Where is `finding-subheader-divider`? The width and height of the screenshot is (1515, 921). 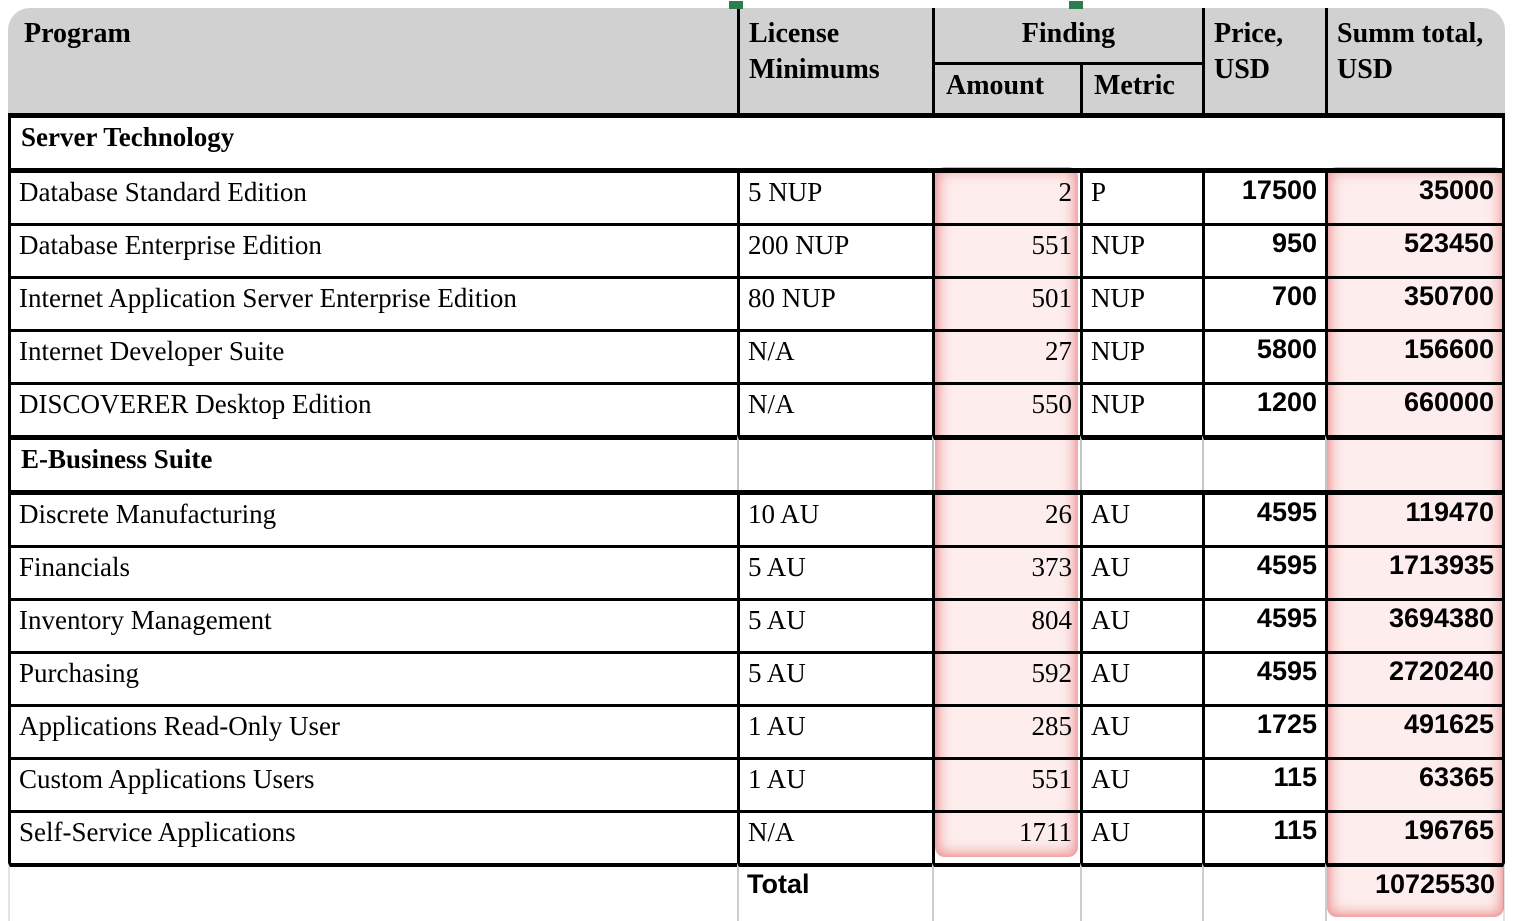 finding-subheader-divider is located at coordinates (1068, 63).